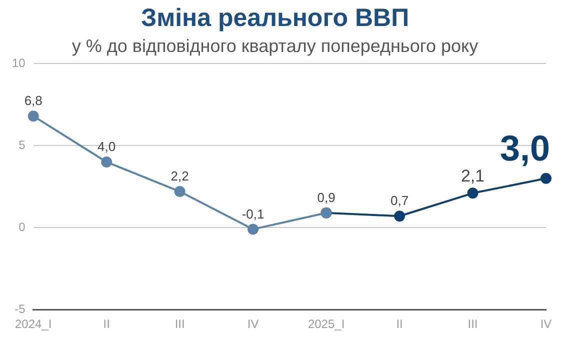 This screenshot has height=337, width=576. I want to click on x-tick-label: 2024_I, so click(33, 324).